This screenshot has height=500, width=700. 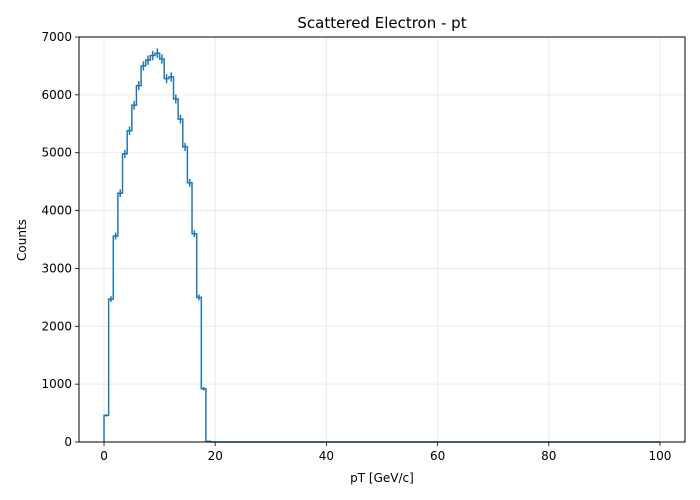 What do you see at coordinates (382, 478) in the screenshot?
I see `x-axis-label: pT [GeV/c]` at bounding box center [382, 478].